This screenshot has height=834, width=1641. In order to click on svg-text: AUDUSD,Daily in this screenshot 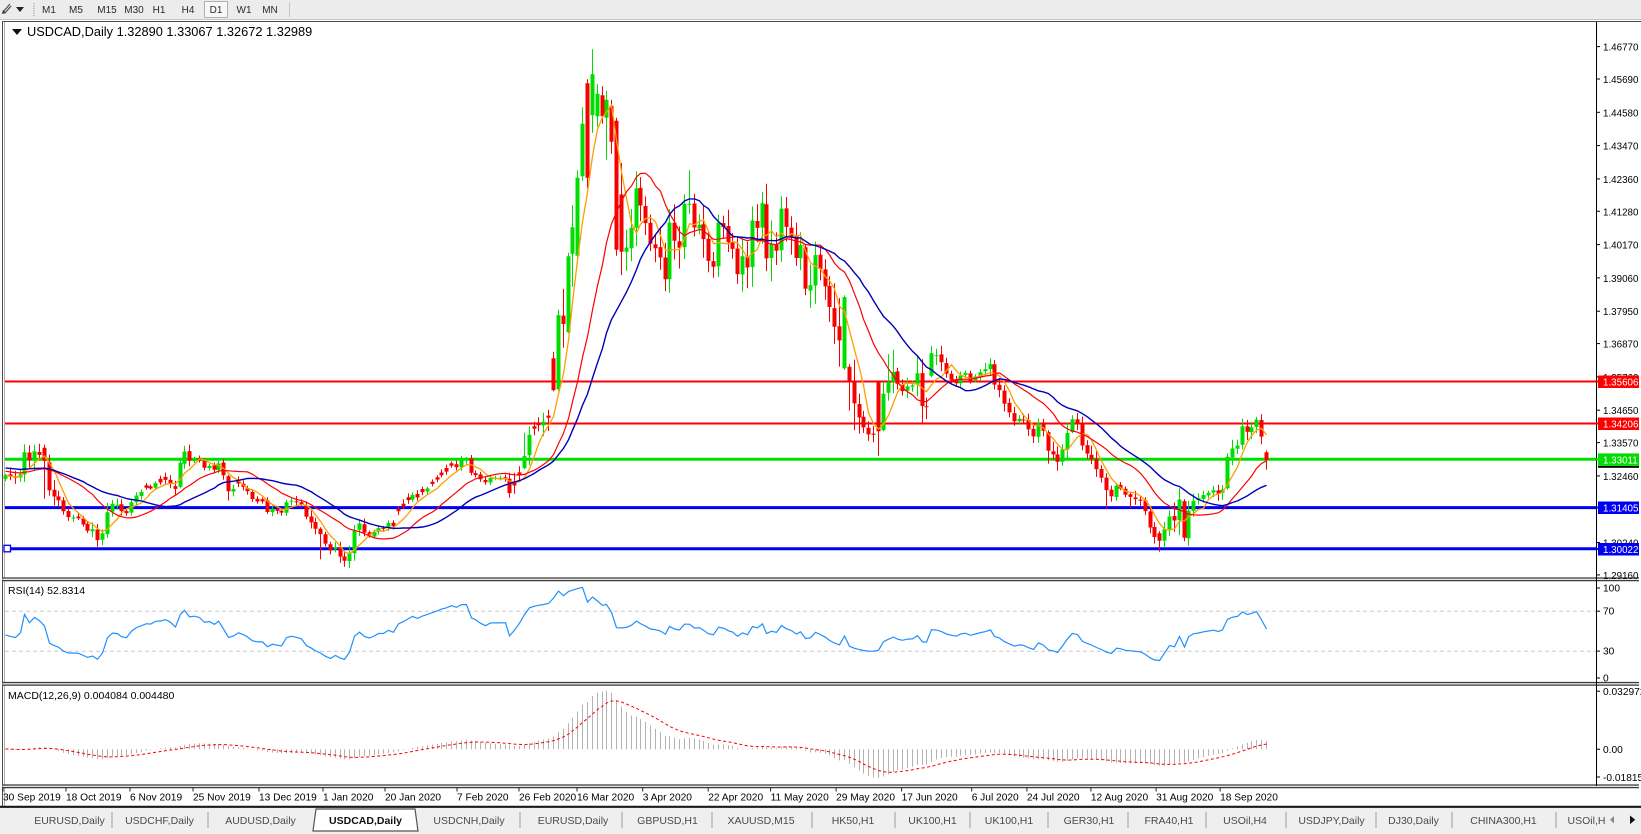, I will do `click(260, 821)`.